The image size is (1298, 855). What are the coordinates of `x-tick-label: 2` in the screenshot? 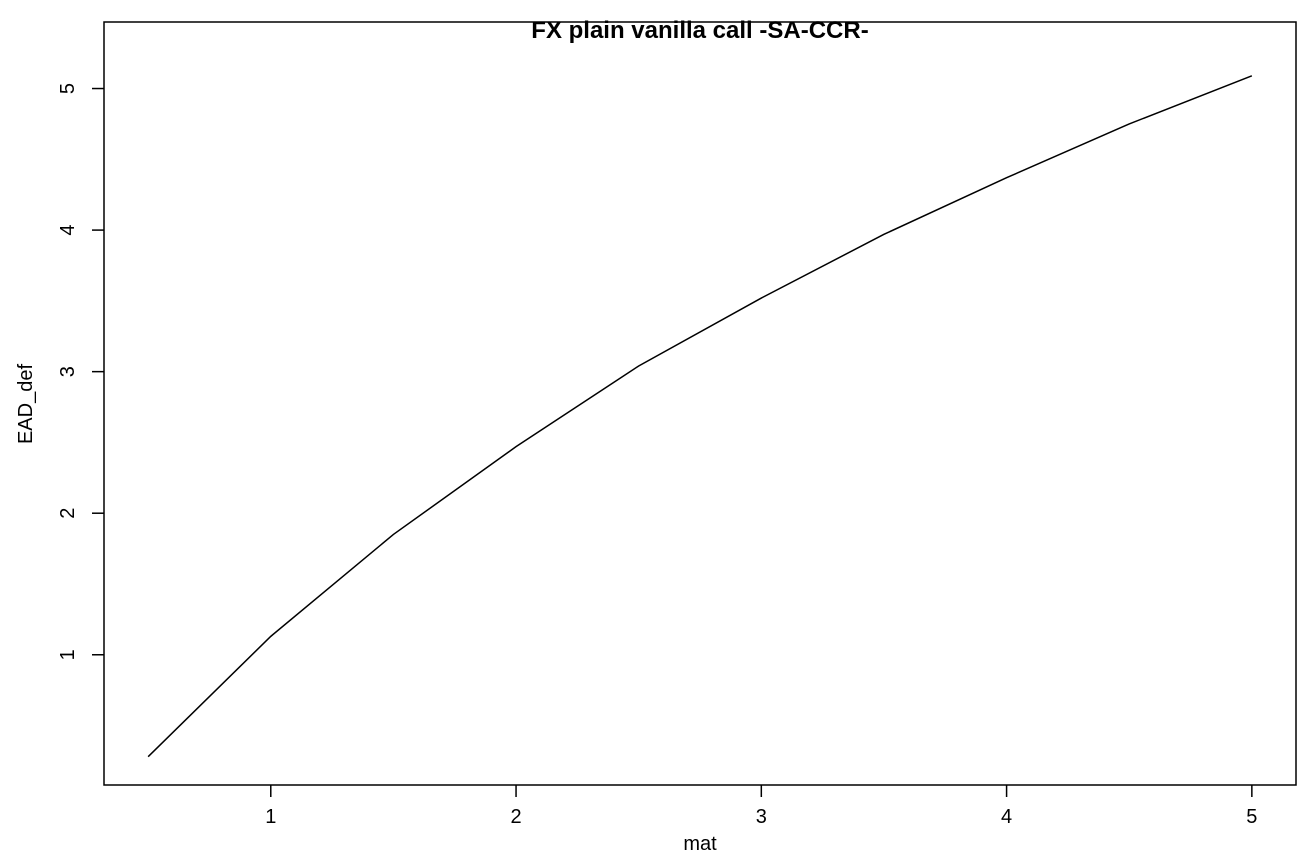 It's located at (515, 817).